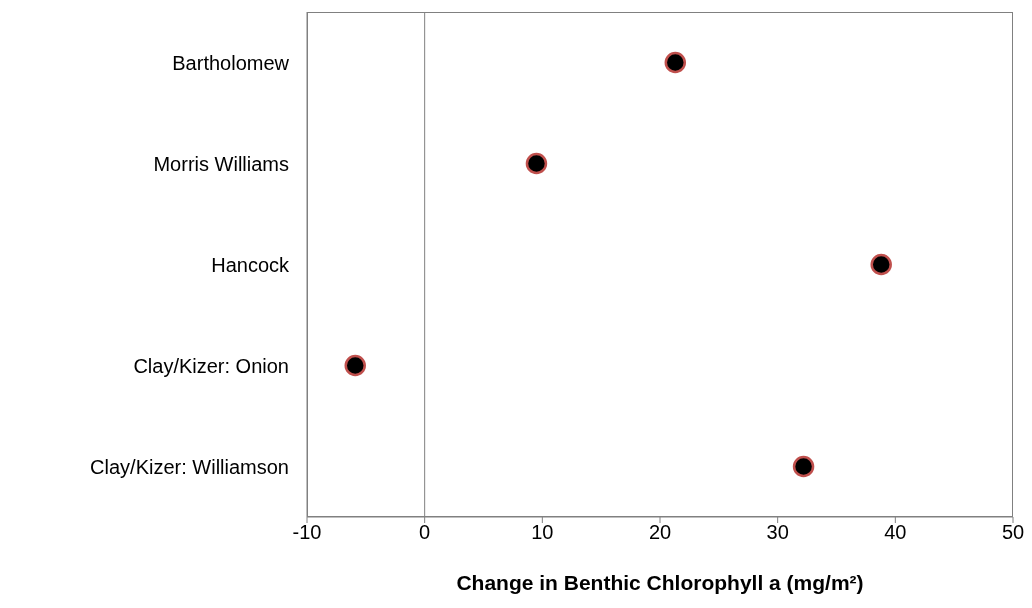 The height and width of the screenshot is (608, 1032). What do you see at coordinates (221, 163) in the screenshot?
I see `y-tick-label: Morris Williams` at bounding box center [221, 163].